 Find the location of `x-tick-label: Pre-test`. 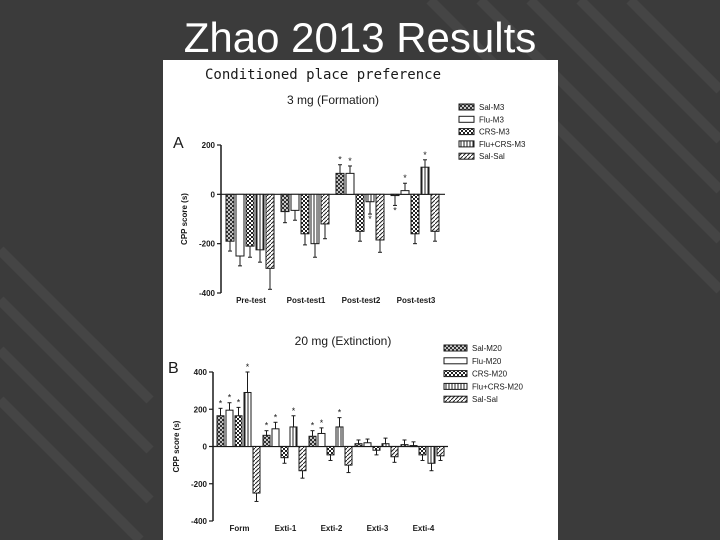

x-tick-label: Pre-test is located at coordinates (251, 300).